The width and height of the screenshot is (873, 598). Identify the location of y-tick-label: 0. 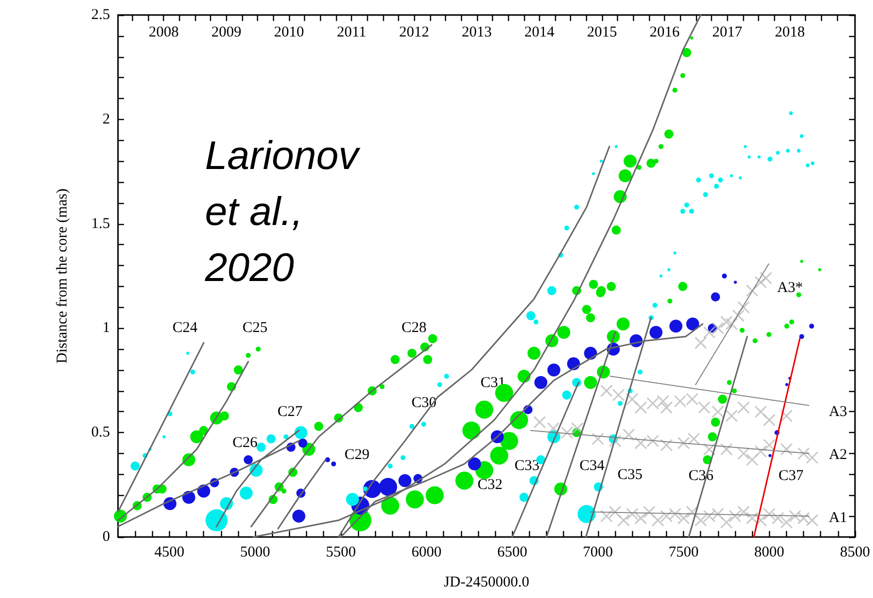
(106, 537).